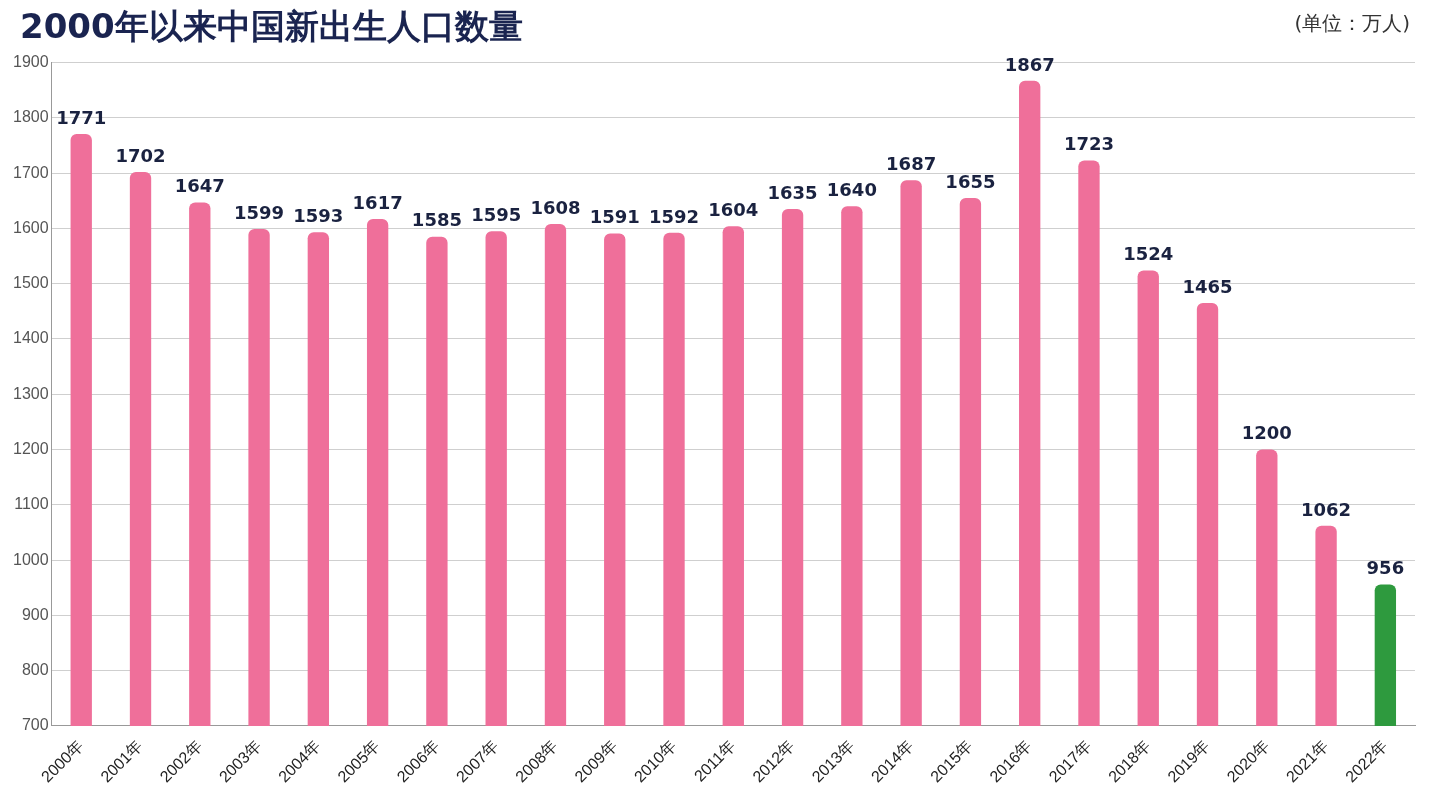  Describe the element at coordinates (1326, 509) in the screenshot. I see `data-label: 1062` at that location.